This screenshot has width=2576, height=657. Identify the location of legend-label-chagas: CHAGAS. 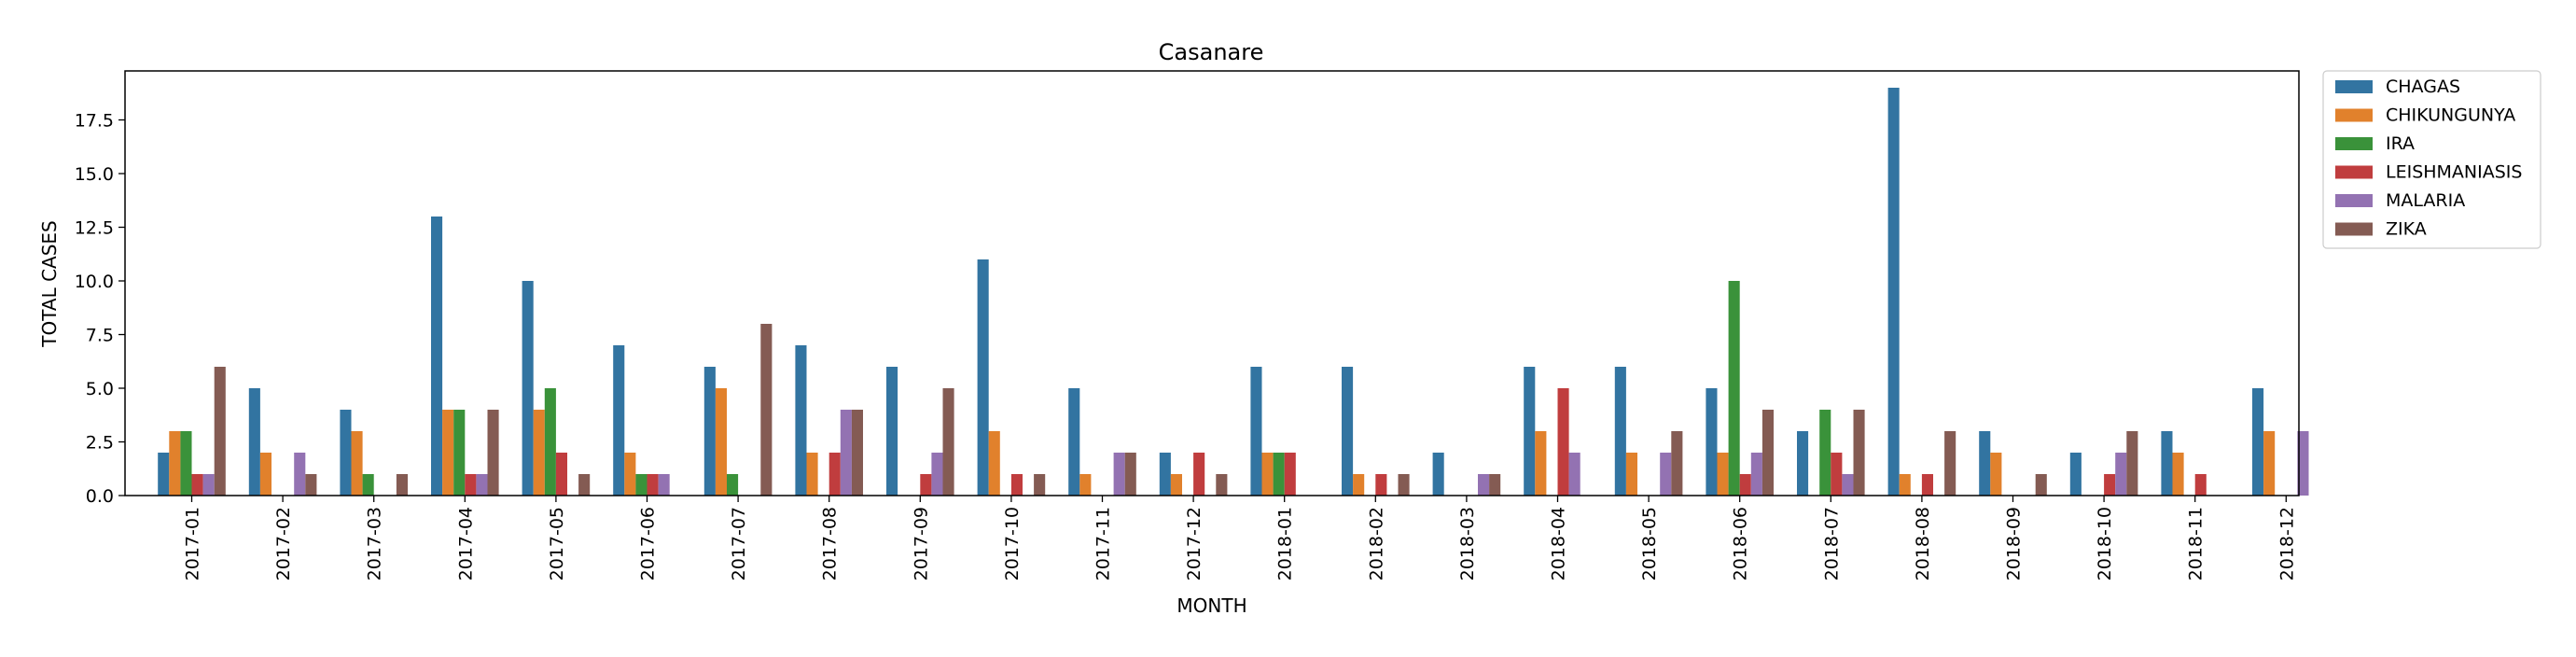
(2423, 87).